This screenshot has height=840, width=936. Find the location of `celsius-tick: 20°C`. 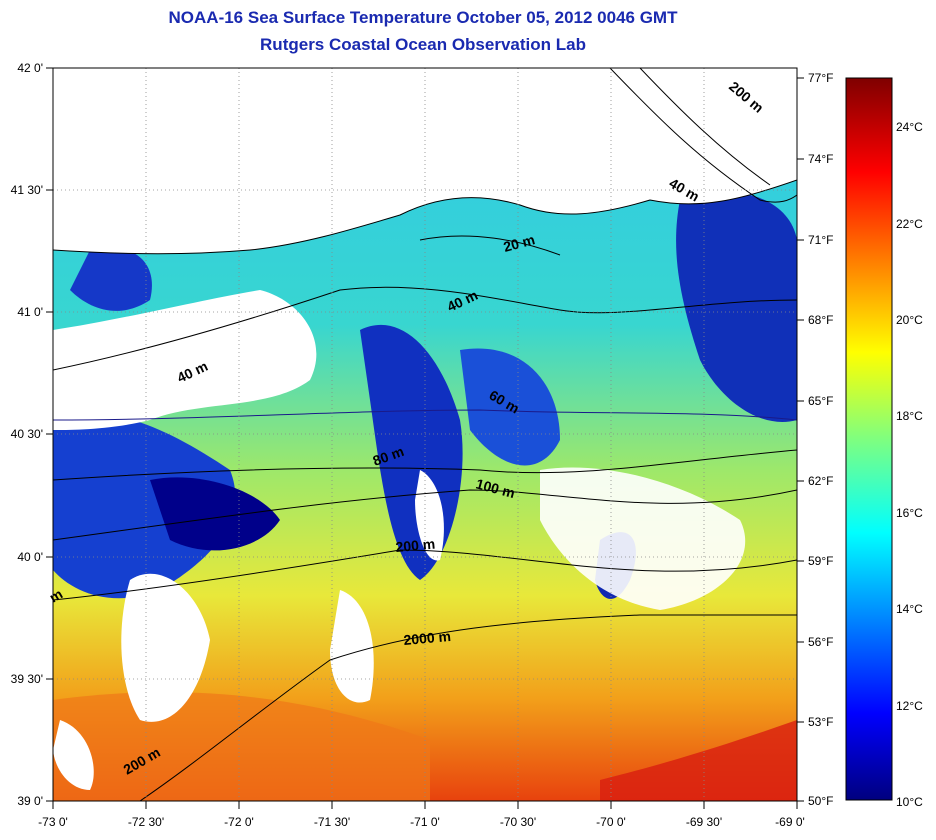

celsius-tick: 20°C is located at coordinates (909, 320).